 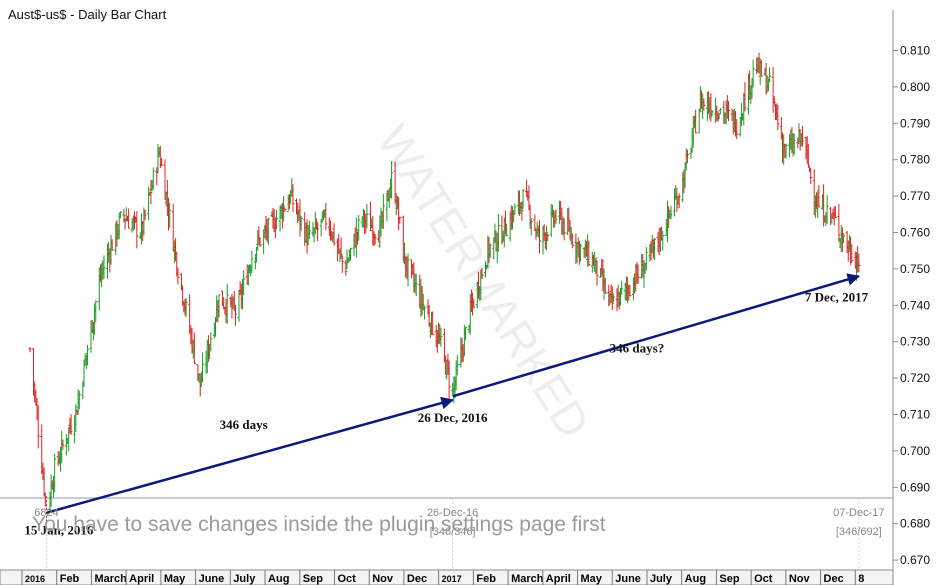 I want to click on y-tick-label: 0.760, so click(x=915, y=233).